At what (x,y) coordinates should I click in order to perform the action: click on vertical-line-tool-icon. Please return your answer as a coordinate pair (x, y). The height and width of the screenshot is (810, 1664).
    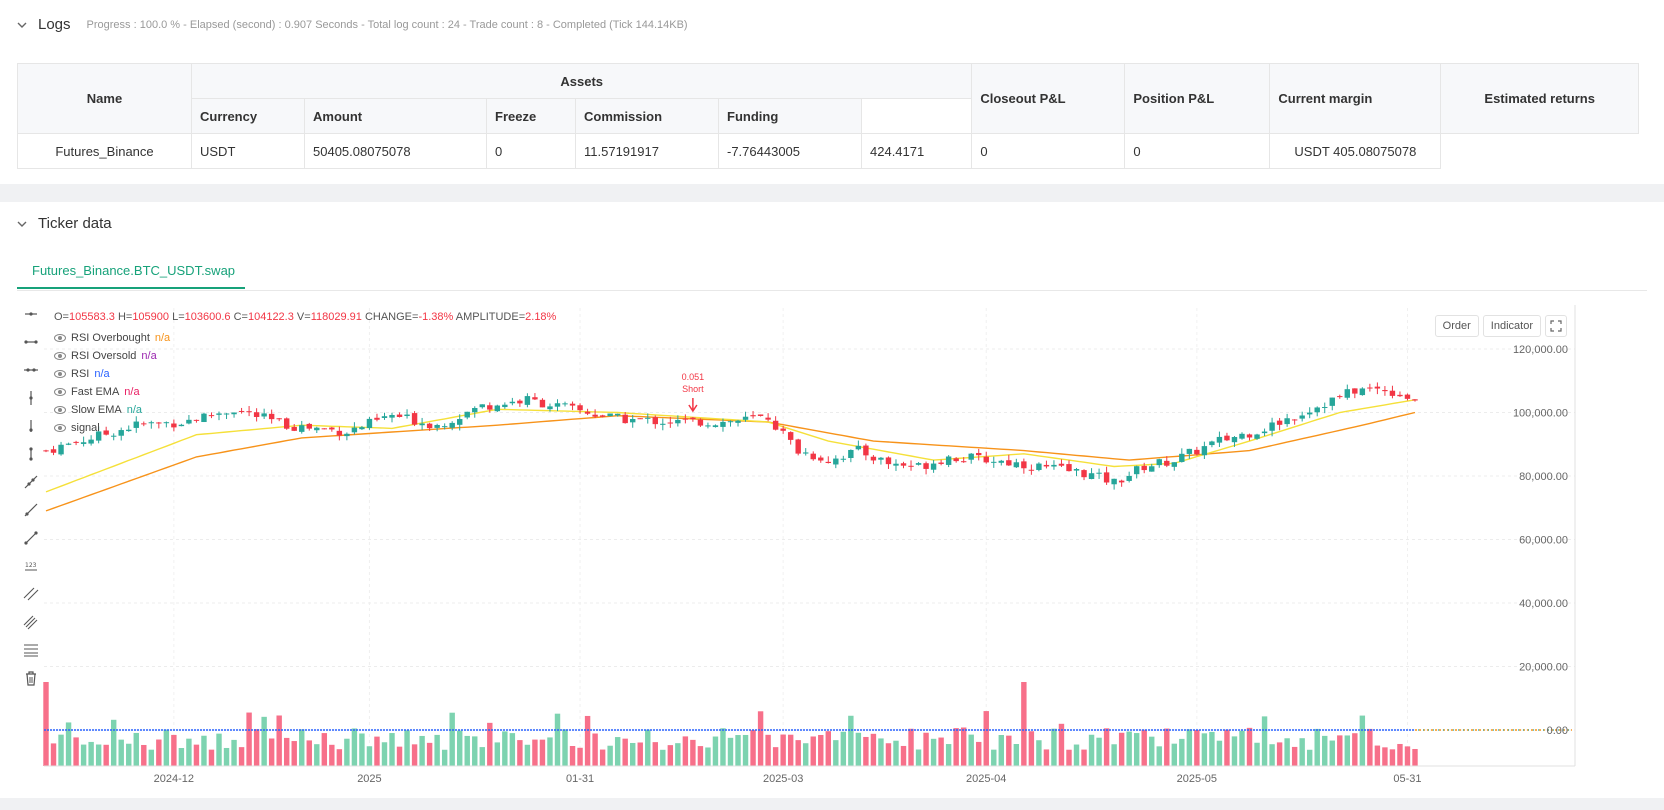
    Looking at the image, I should click on (31, 398).